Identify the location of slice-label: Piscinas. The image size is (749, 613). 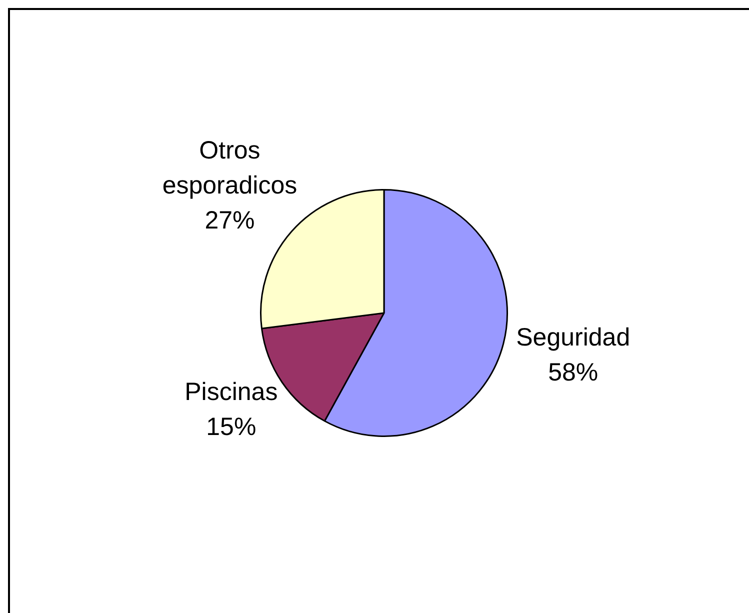
(231, 392).